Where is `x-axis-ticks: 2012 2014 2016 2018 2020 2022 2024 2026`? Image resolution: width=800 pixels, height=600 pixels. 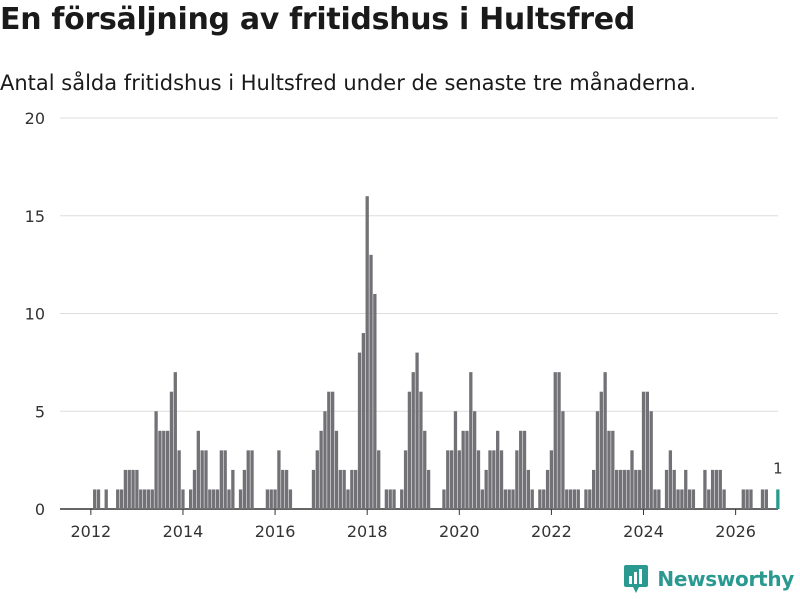
x-axis-ticks: 2012 2014 2016 2018 2020 2022 2024 2026 is located at coordinates (413, 525).